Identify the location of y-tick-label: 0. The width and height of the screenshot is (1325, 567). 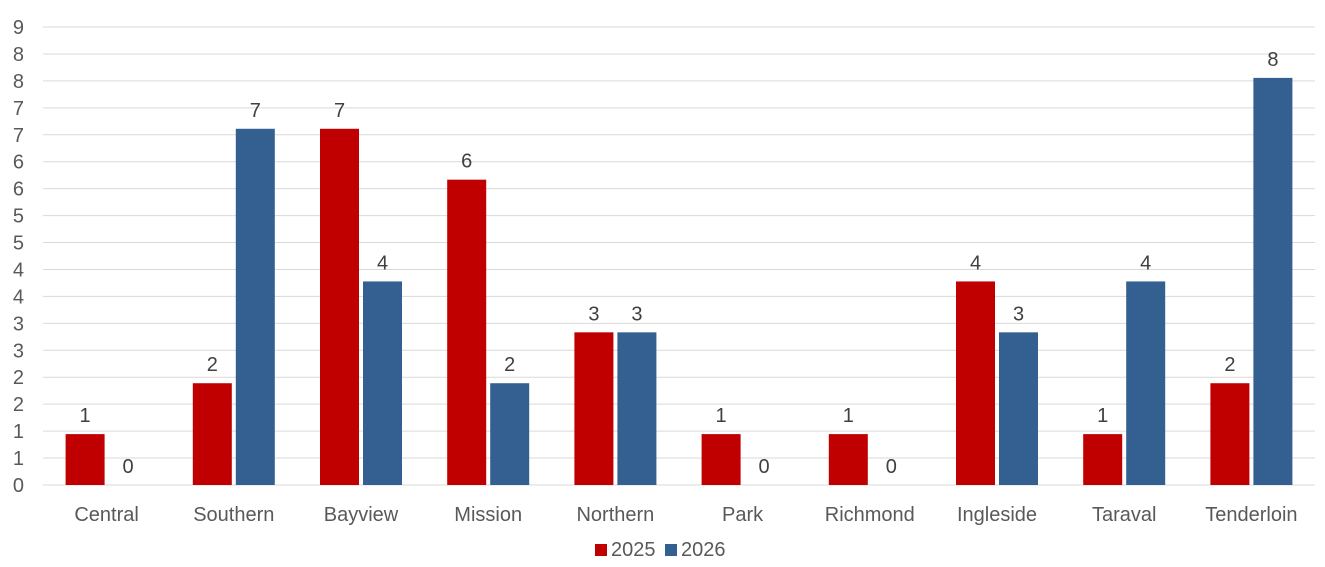
(18, 486).